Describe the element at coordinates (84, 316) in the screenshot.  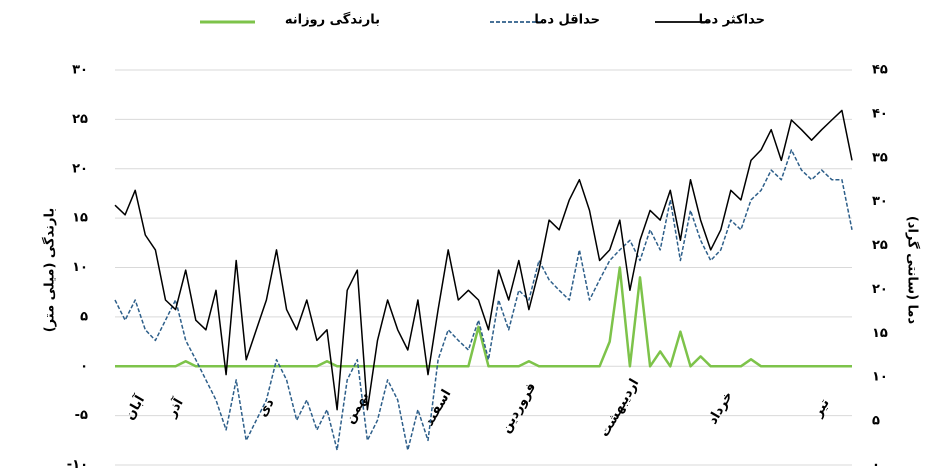
I see `y-tick-label: ۵` at that location.